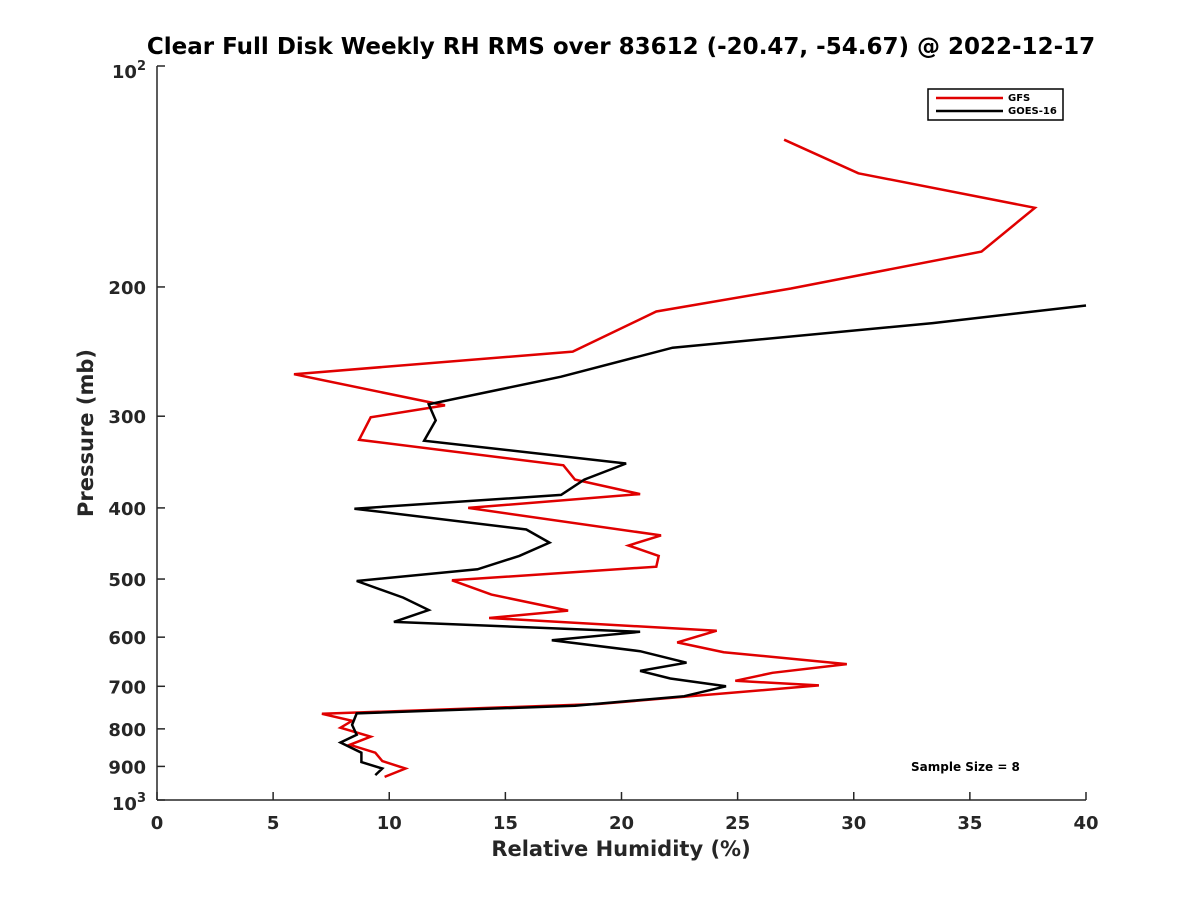  I want to click on x-tick-label: 5, so click(273, 823).